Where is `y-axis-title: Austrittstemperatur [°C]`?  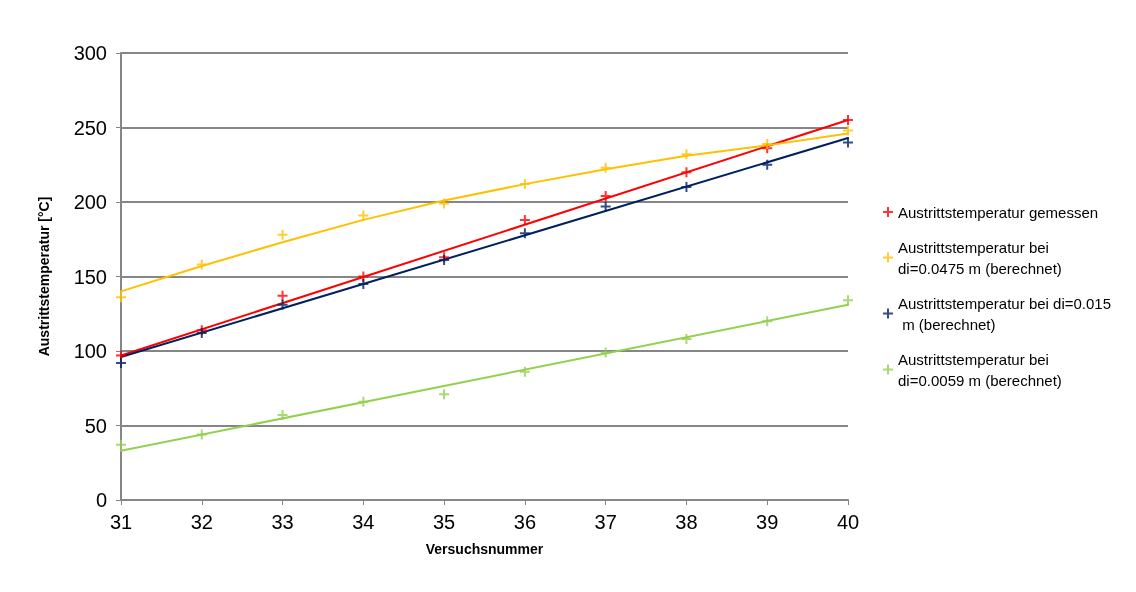 y-axis-title: Austrittstemperatur [°C] is located at coordinates (44, 276).